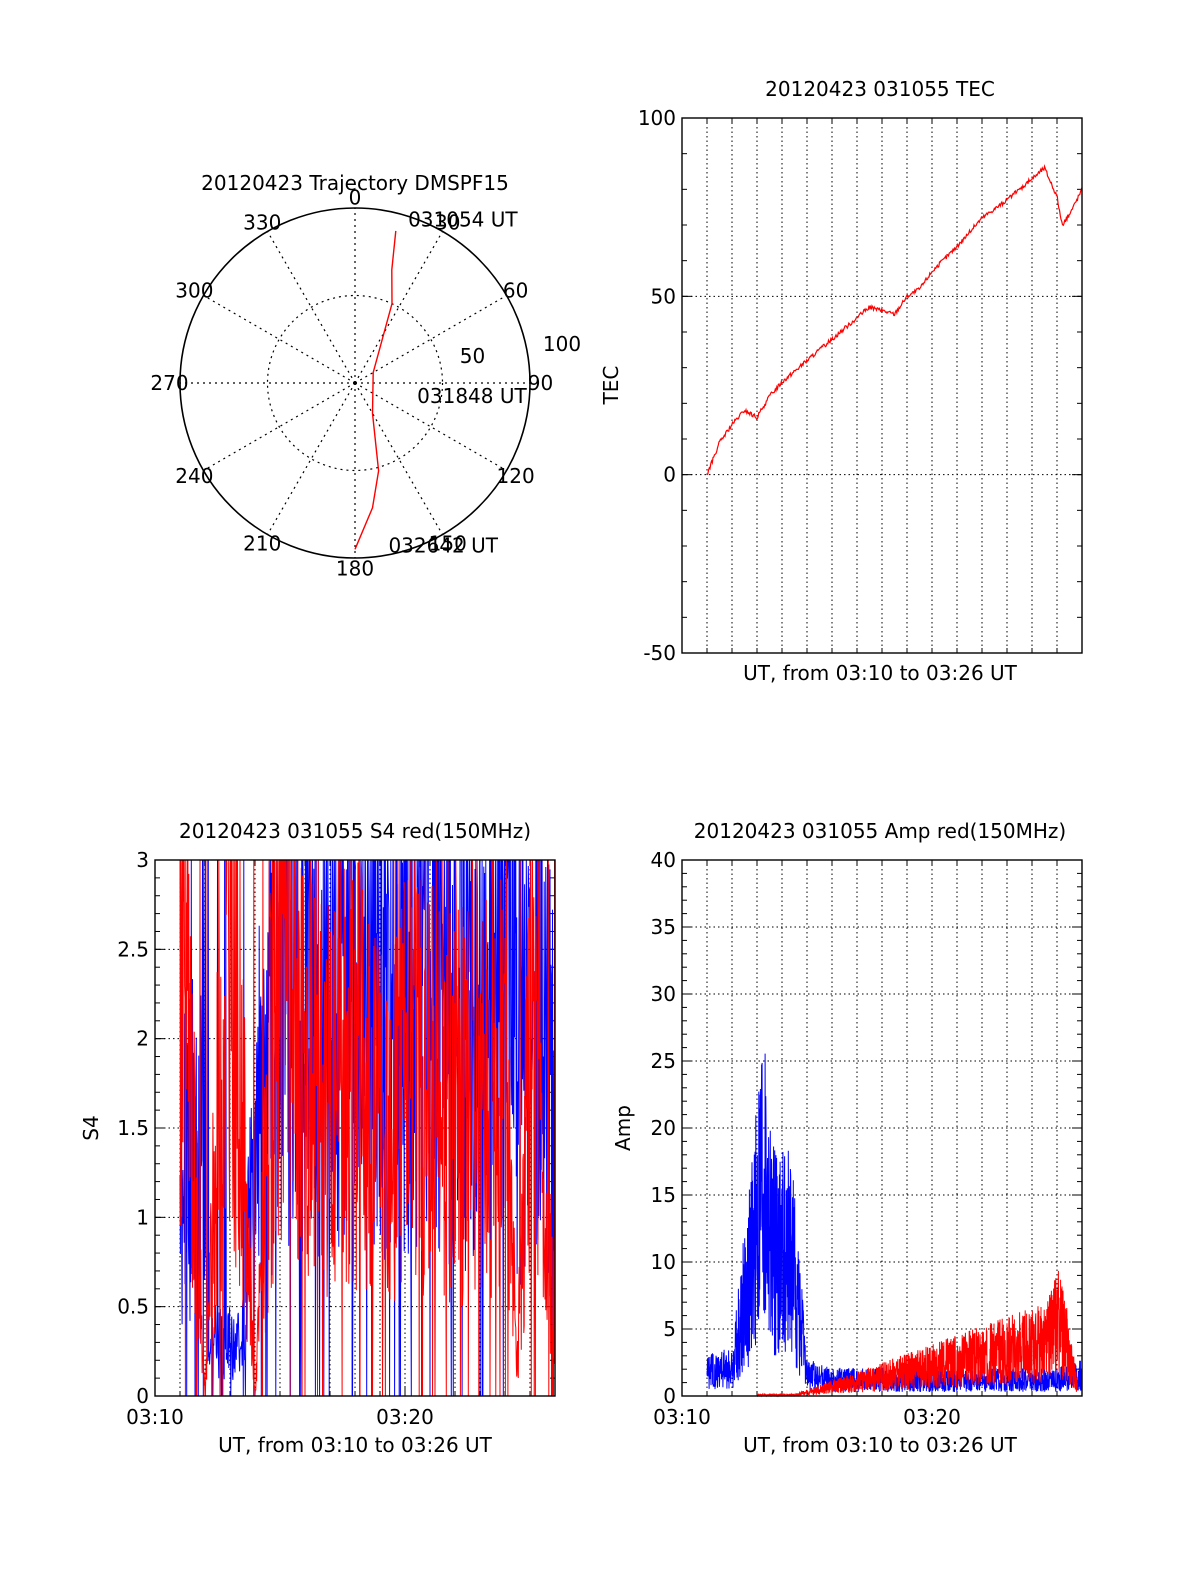  Describe the element at coordinates (142, 1217) in the screenshot. I see `y-tick-label: 1` at that location.